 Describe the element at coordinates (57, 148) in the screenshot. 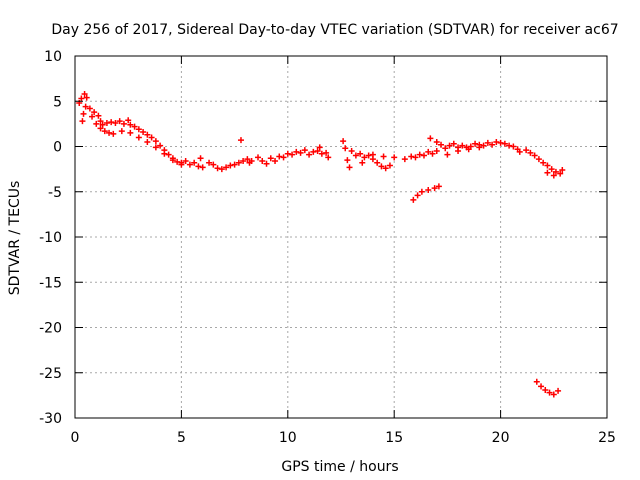

I see `y-tick-label: 0` at that location.